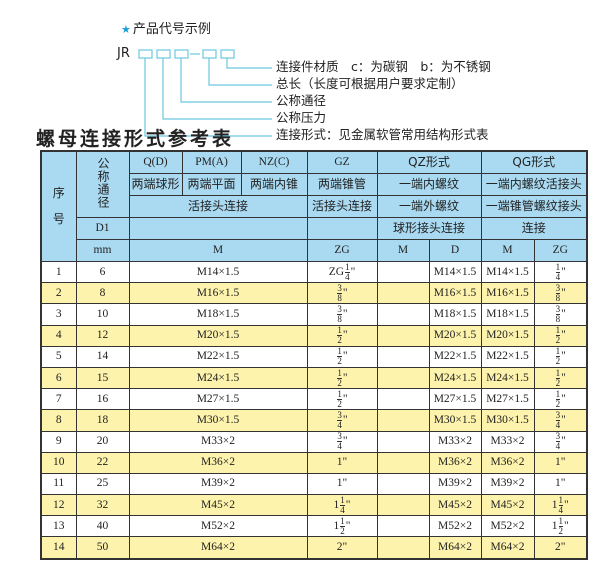  I want to click on cell-qz-d: M39×2, so click(455, 484).